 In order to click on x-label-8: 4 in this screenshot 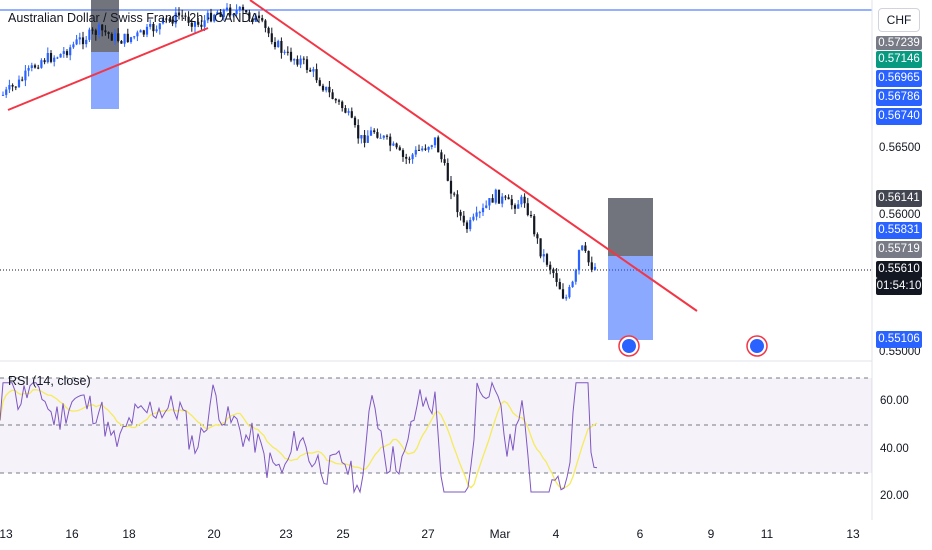, I will do `click(556, 534)`.